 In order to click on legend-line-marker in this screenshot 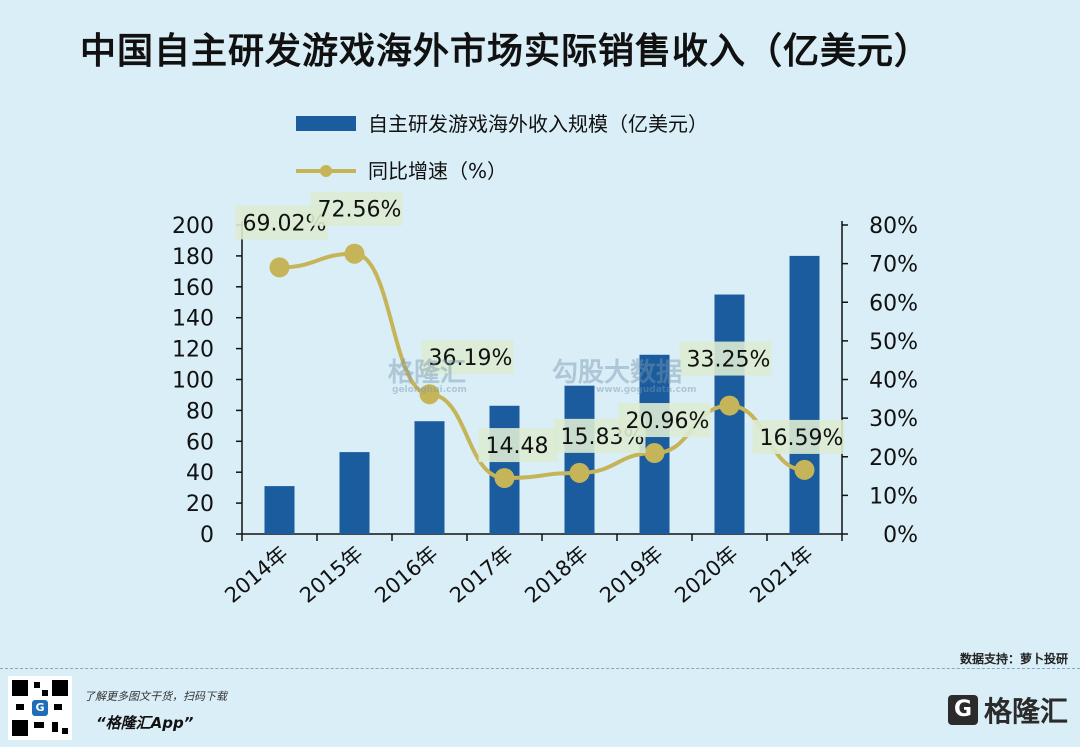, I will do `click(326, 171)`.